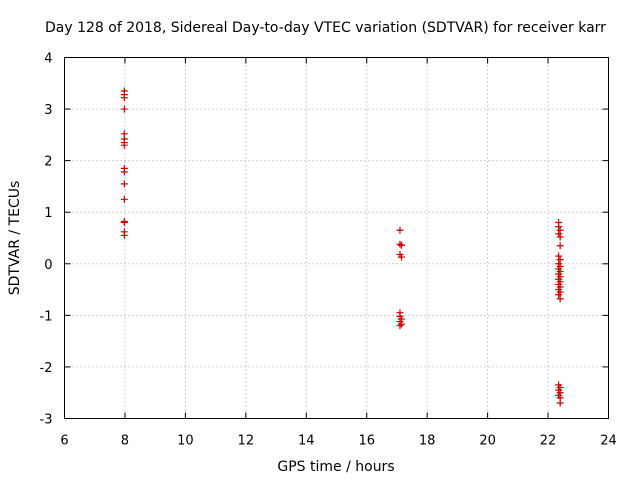  I want to click on x-tick-label: 10, so click(185, 441).